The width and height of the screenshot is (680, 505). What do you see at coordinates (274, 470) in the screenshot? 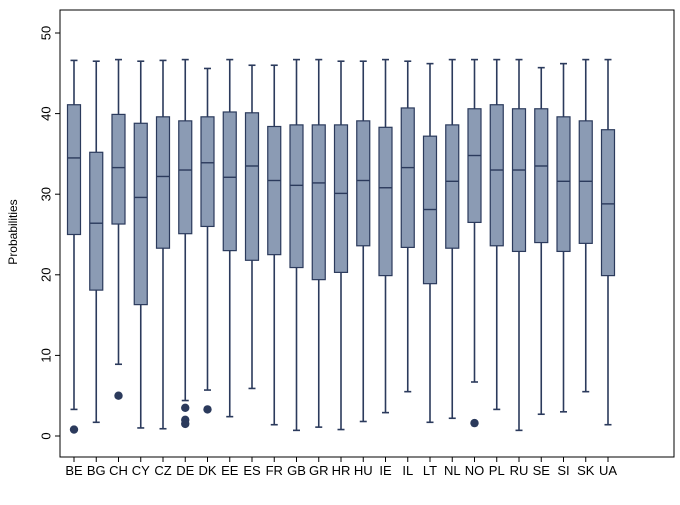
I see `x-tick-label-fr: FR` at bounding box center [274, 470].